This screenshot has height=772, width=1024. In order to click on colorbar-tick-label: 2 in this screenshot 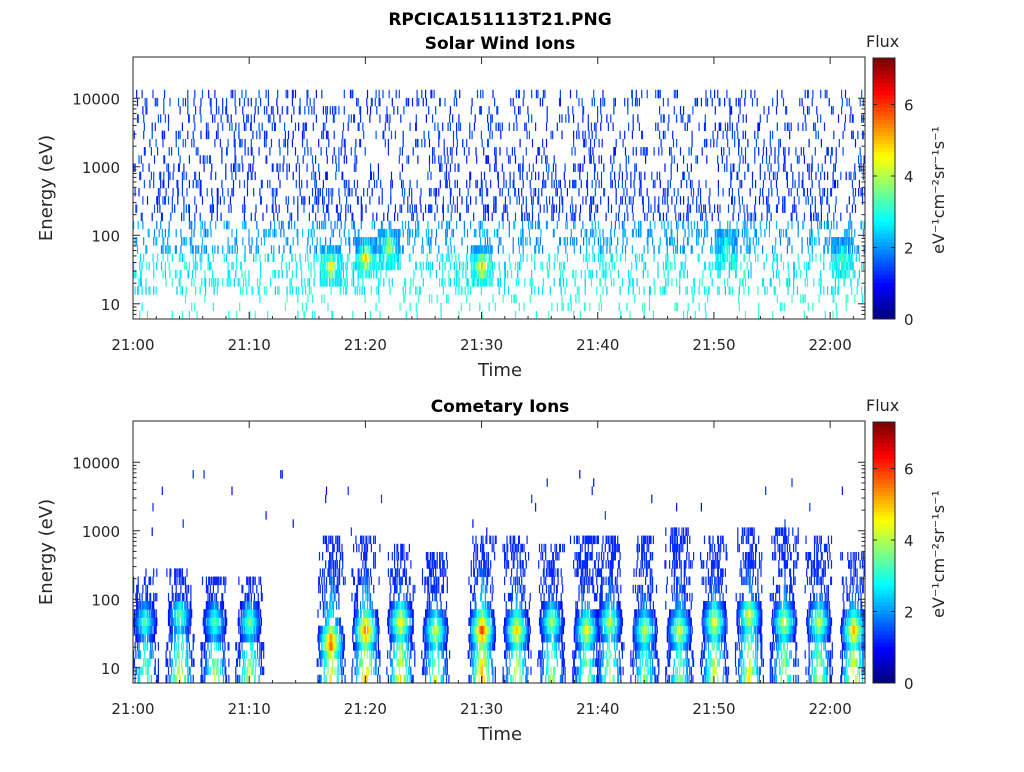, I will do `click(909, 248)`.